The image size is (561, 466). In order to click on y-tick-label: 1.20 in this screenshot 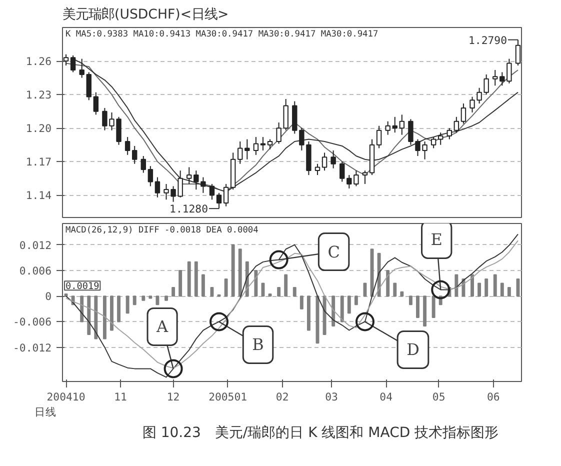, I will do `click(39, 129)`.